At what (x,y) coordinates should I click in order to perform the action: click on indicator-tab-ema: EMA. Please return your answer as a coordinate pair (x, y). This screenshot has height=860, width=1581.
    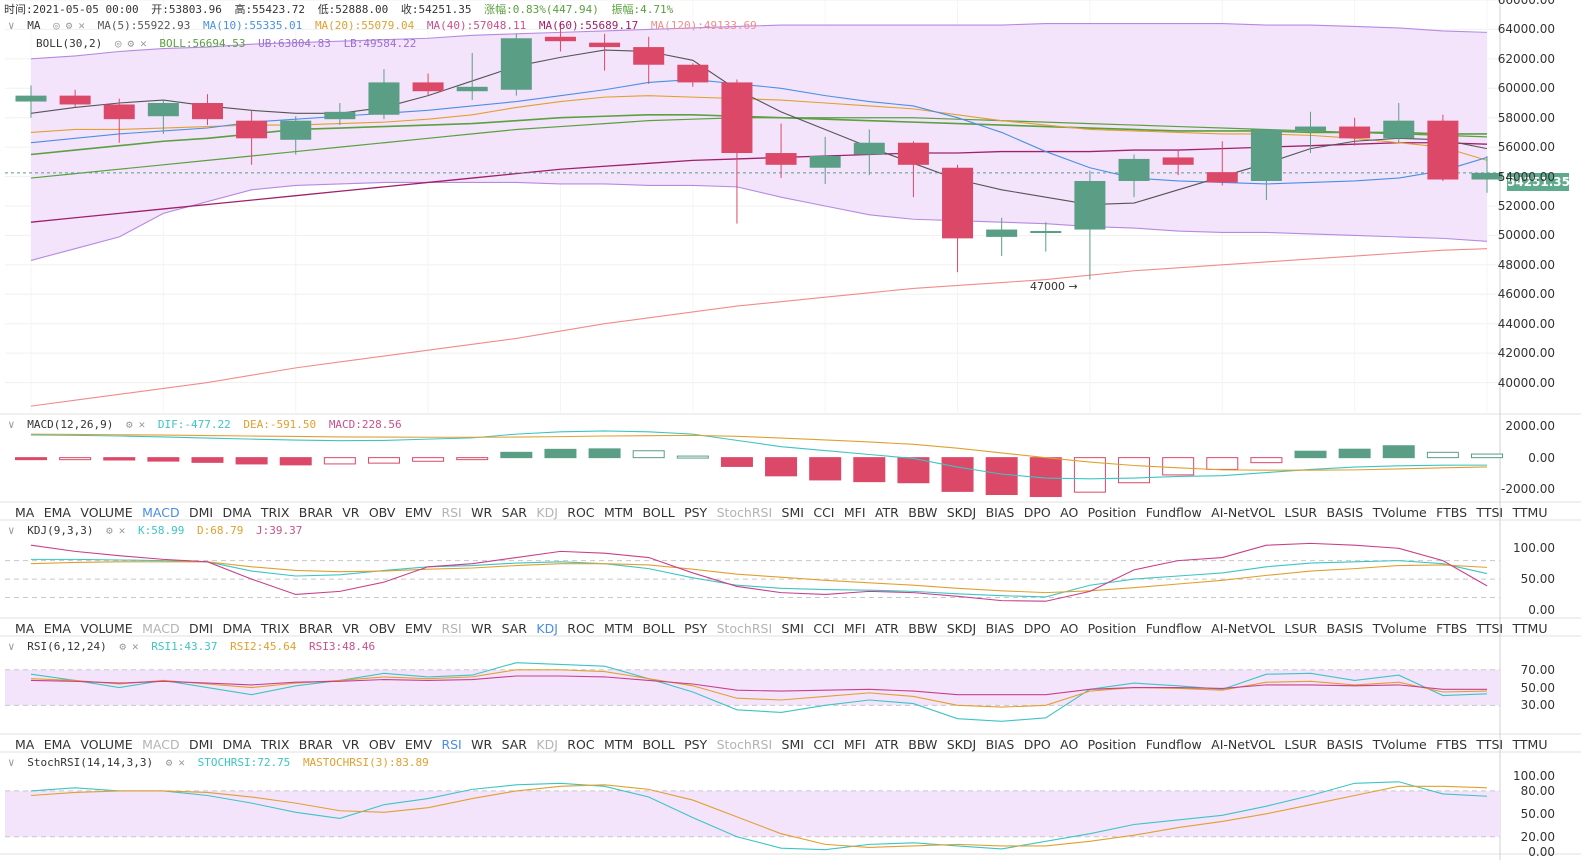
    Looking at the image, I should click on (57, 744).